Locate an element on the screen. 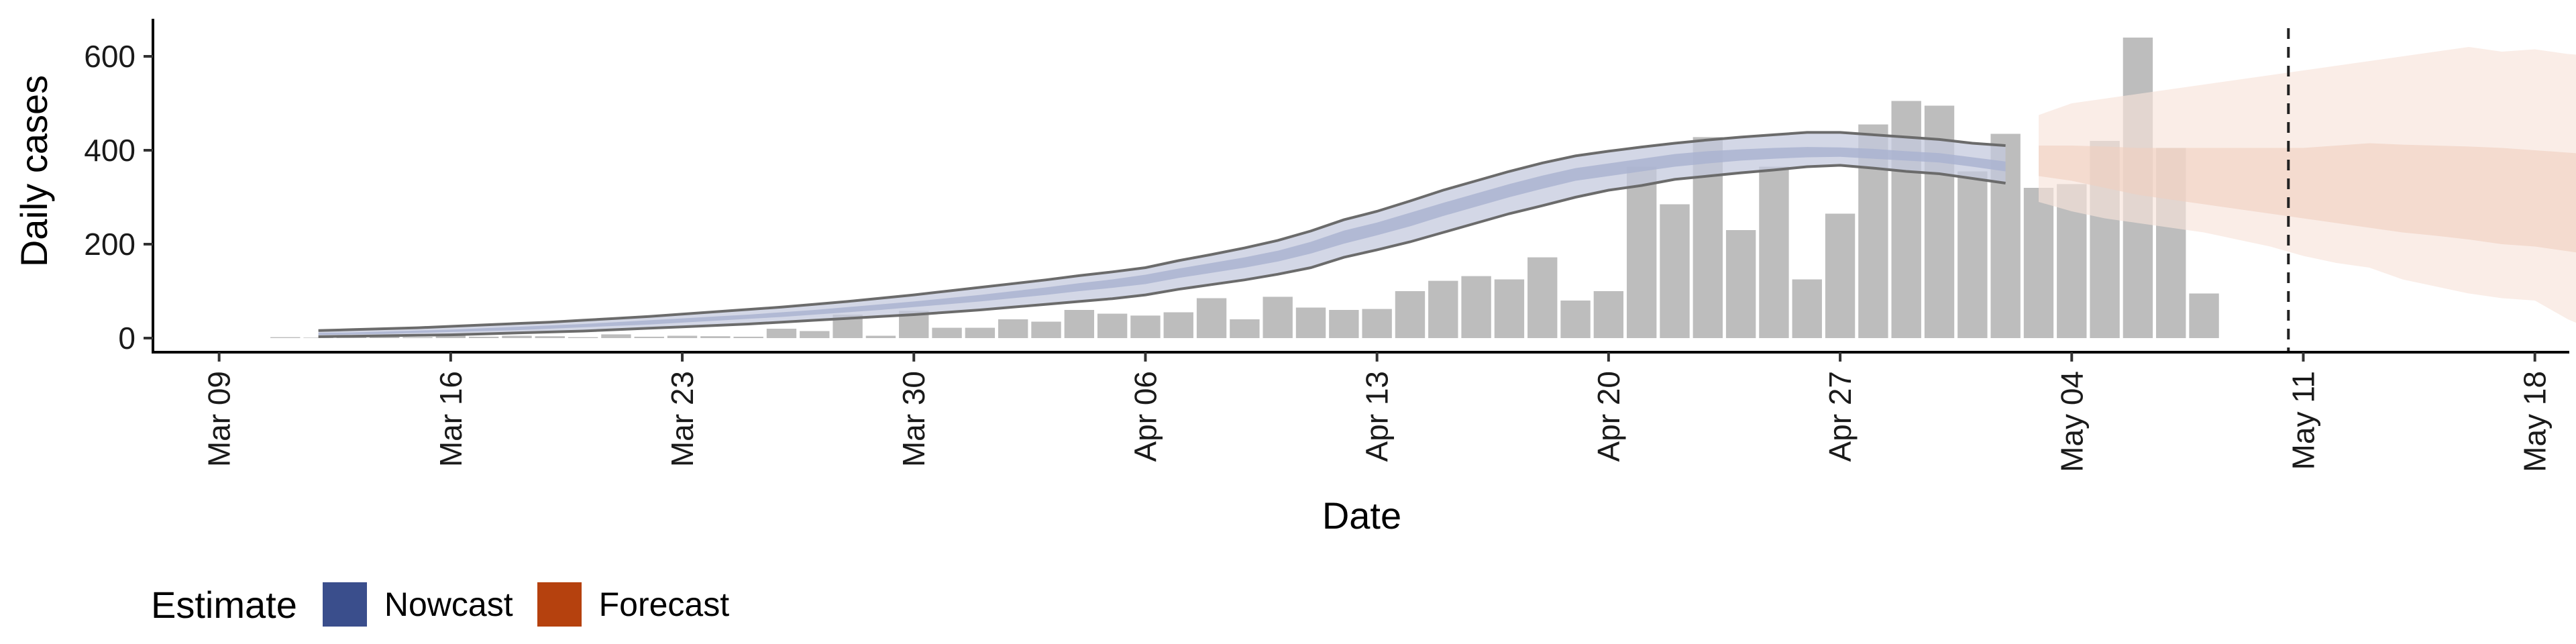 This screenshot has width=2576, height=644. x-tick-label: Mar 23 is located at coordinates (682, 419).